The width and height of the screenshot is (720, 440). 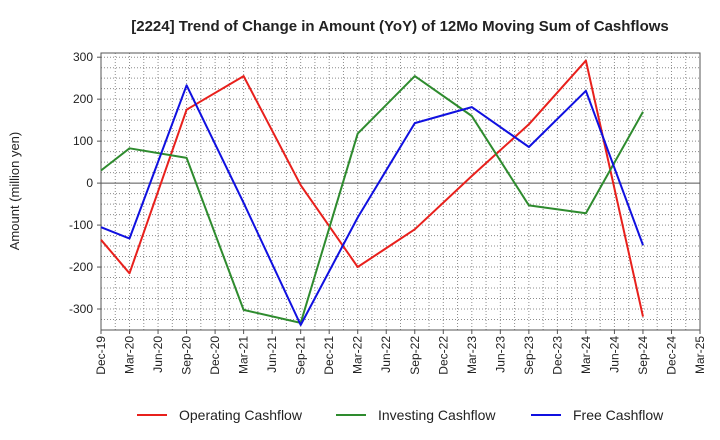 I want to click on x-tick-label: Mar-22, so click(x=358, y=355).